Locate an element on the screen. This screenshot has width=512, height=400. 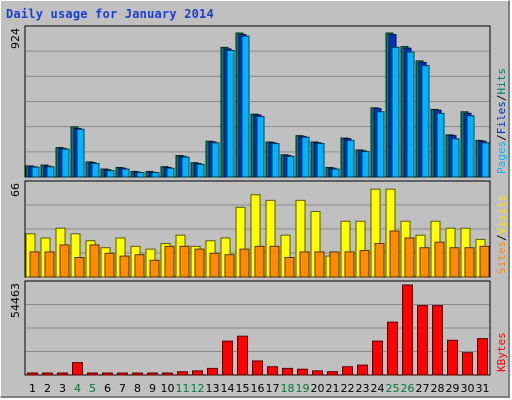
legend-middle: Sites/Visits is located at coordinates (501, 235).